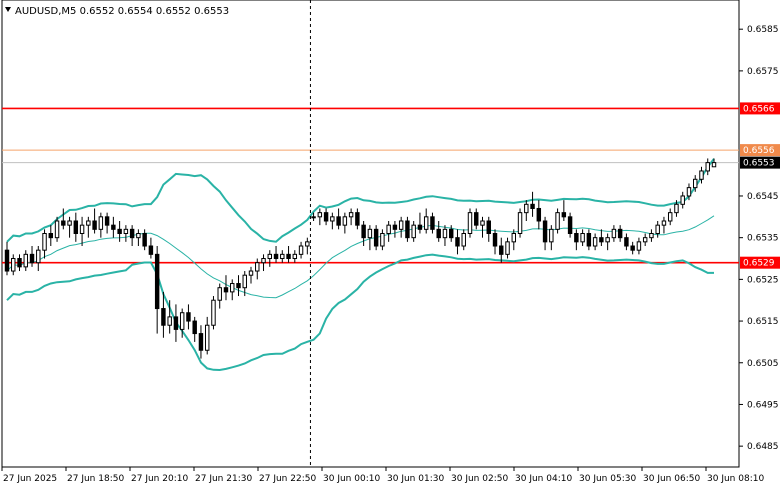  What do you see at coordinates (223, 479) in the screenshot?
I see `x-tick-label: 27 Jun 21:30` at bounding box center [223, 479].